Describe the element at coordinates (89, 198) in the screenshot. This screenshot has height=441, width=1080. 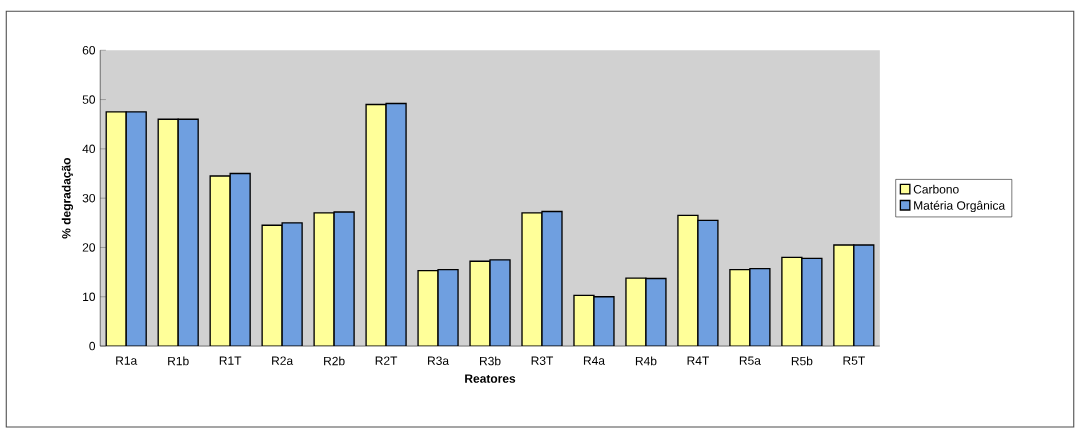
I see `y-tick-label: 30` at that location.